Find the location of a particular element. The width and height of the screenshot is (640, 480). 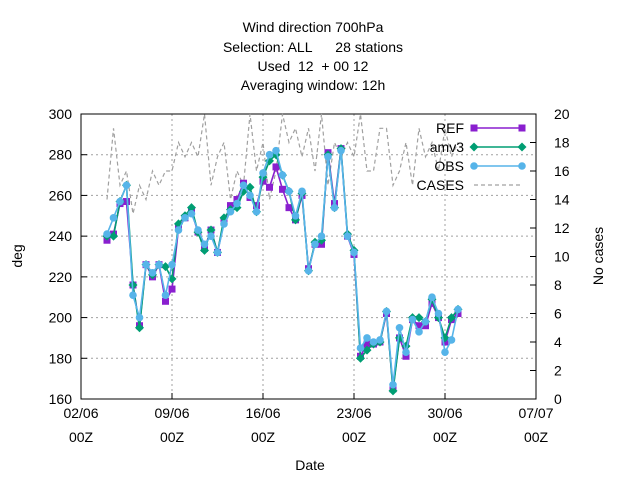

x-tick-label-date: 16/06 is located at coordinates (262, 413).